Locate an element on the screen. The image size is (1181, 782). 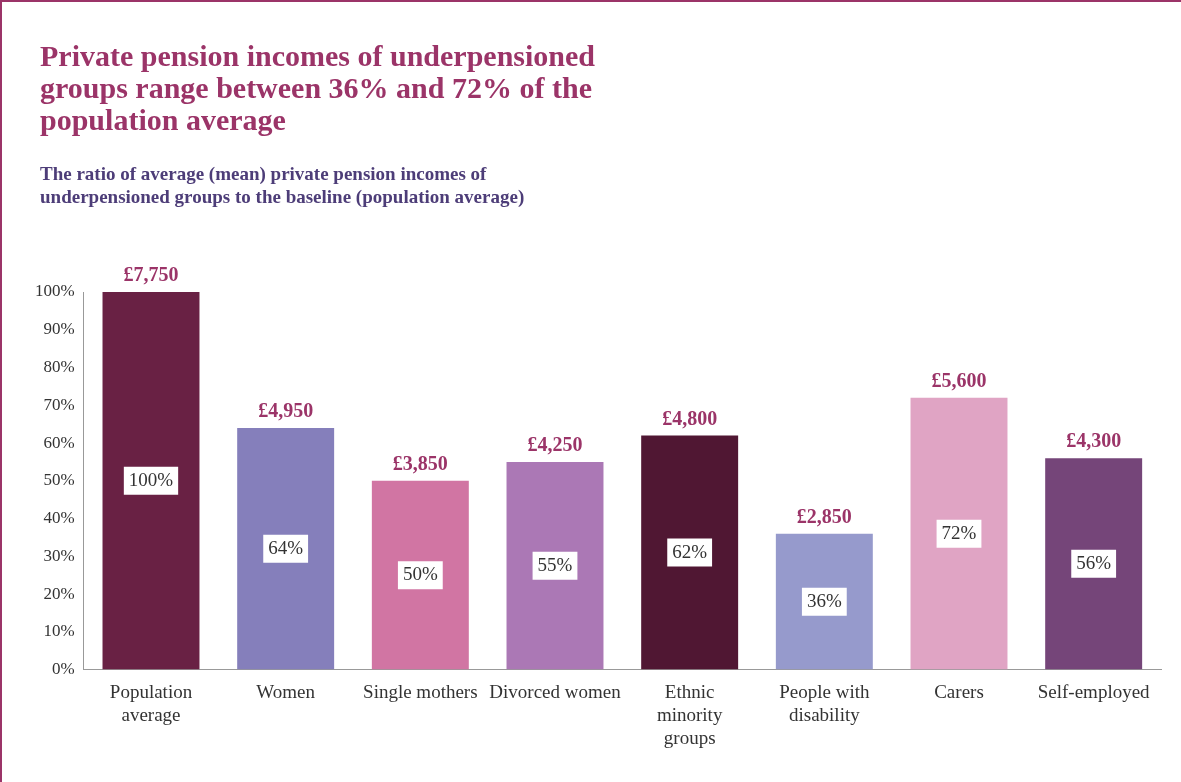
data-label: 62% is located at coordinates (690, 551).